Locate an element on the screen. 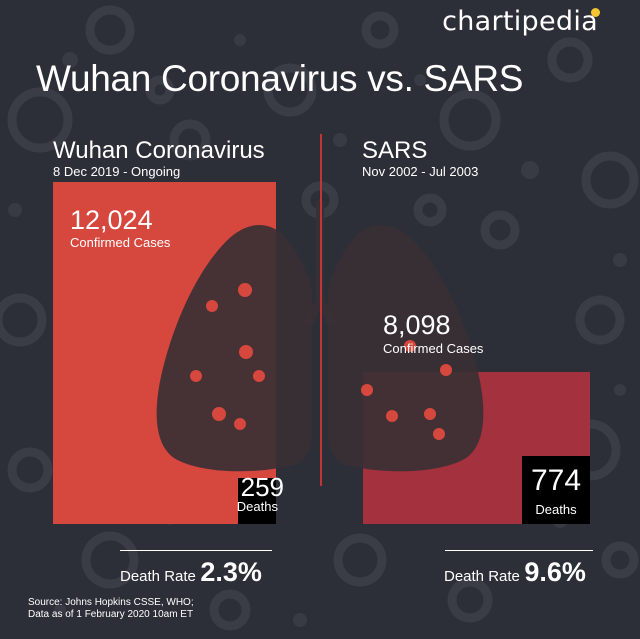 Image resolution: width=640 pixels, height=639 pixels. column-title-sars: SARS is located at coordinates (395, 150).